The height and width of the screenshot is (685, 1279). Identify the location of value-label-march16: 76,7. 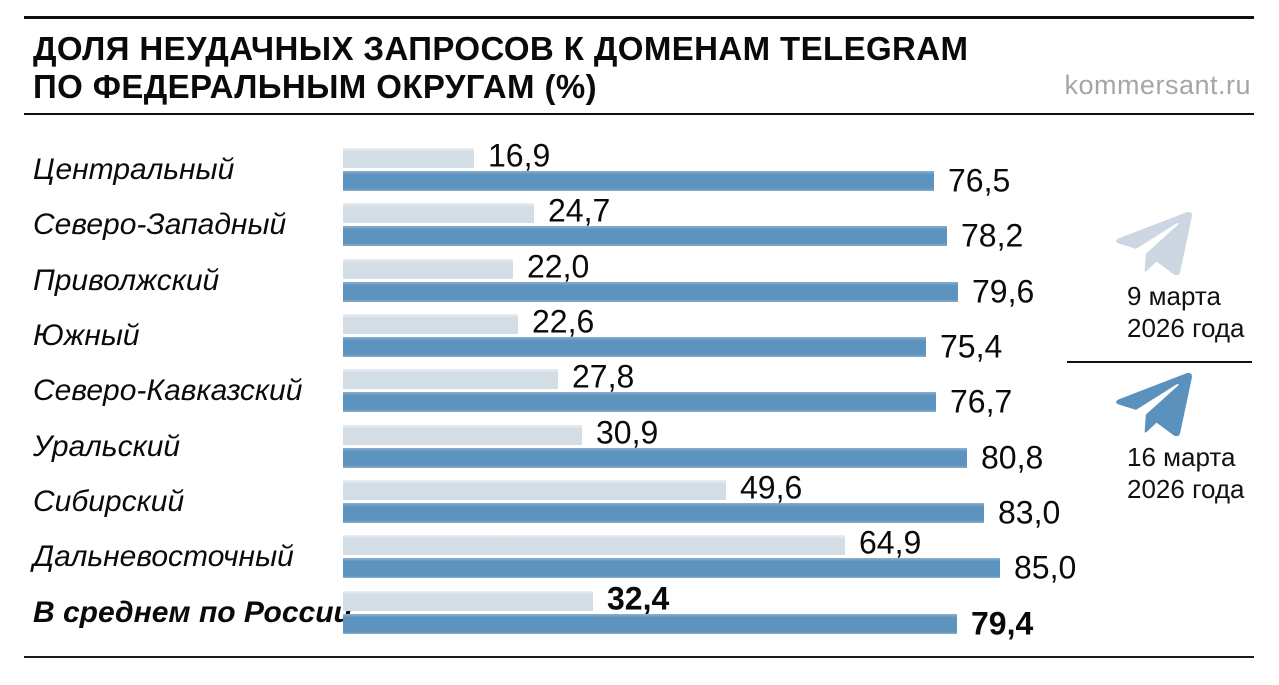
(981, 401).